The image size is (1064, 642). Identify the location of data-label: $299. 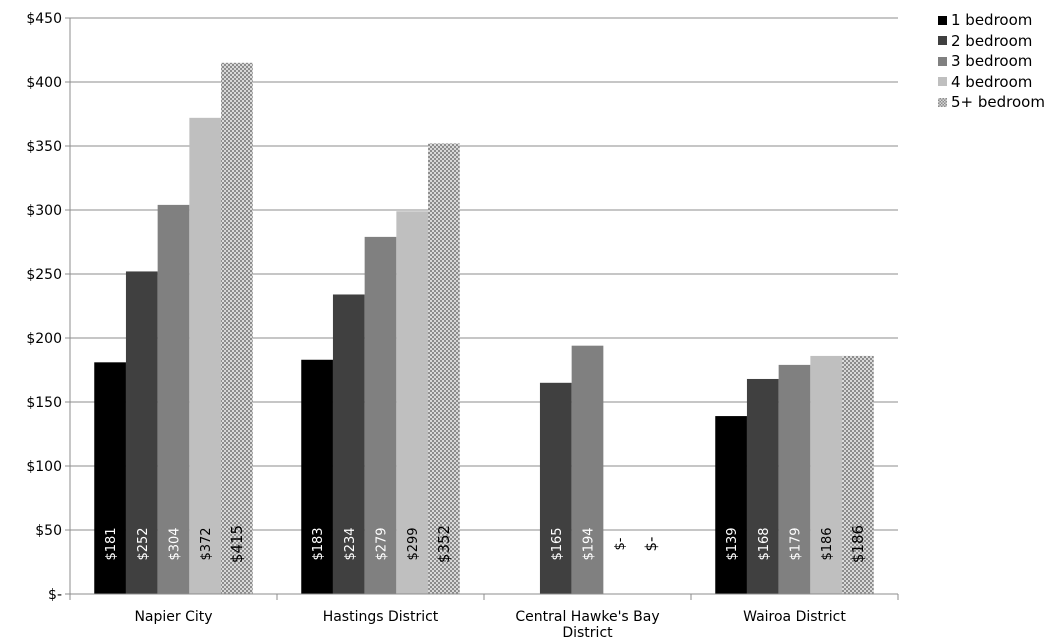
(413, 543).